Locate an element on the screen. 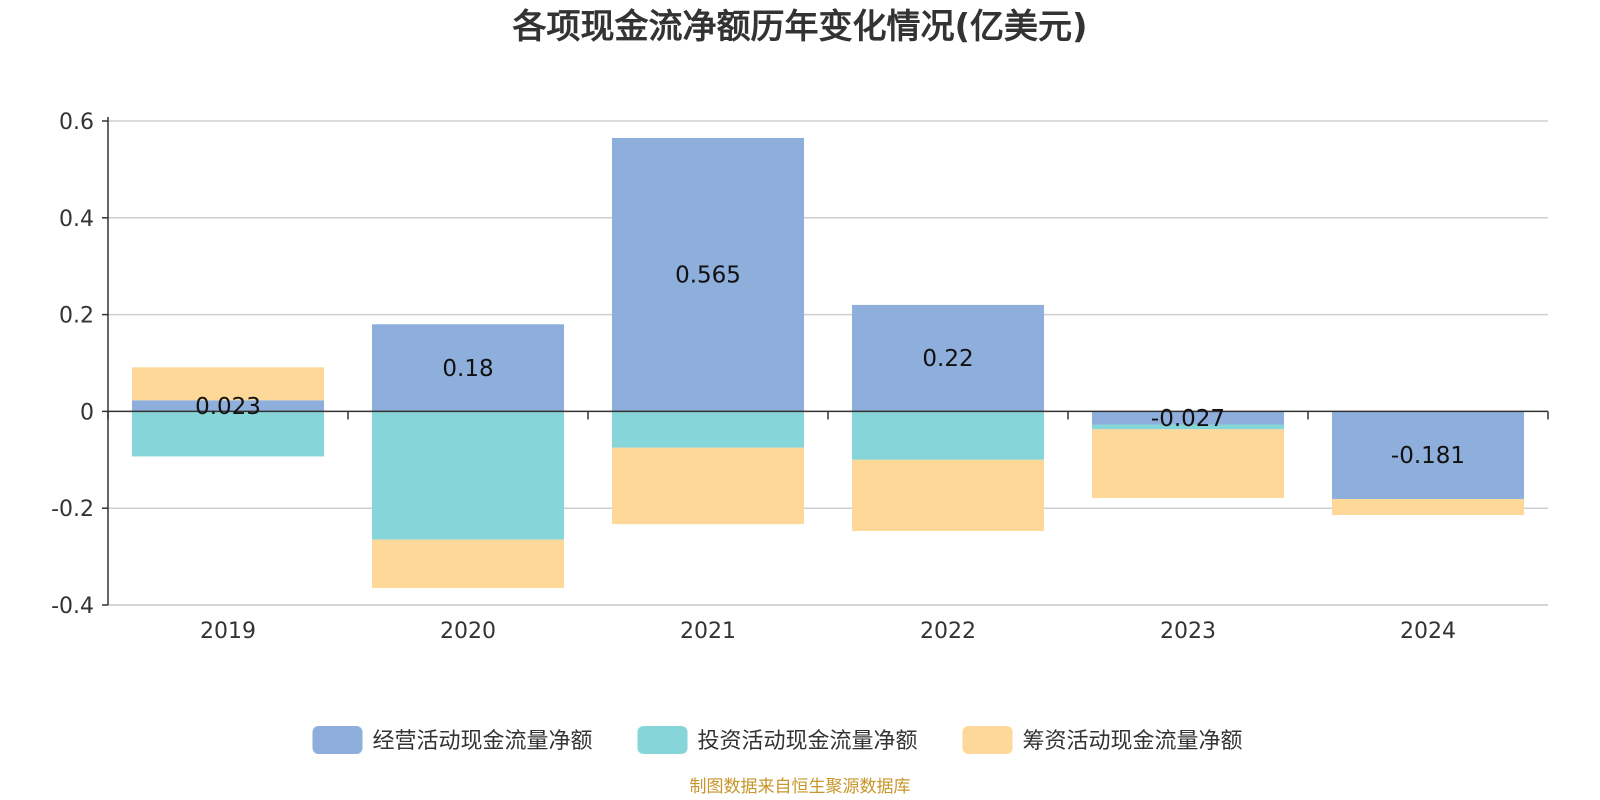 The height and width of the screenshot is (800, 1600). legend-item: 经营活动现金流量净额 is located at coordinates (452, 740).